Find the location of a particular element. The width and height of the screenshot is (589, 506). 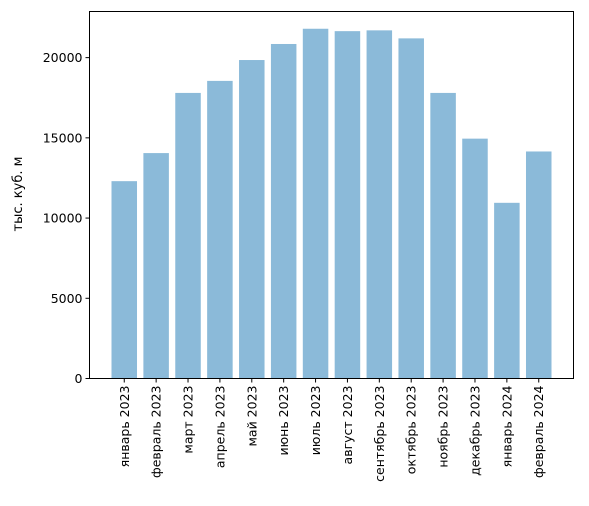

y-tick-label: 15000 is located at coordinates (63, 137).